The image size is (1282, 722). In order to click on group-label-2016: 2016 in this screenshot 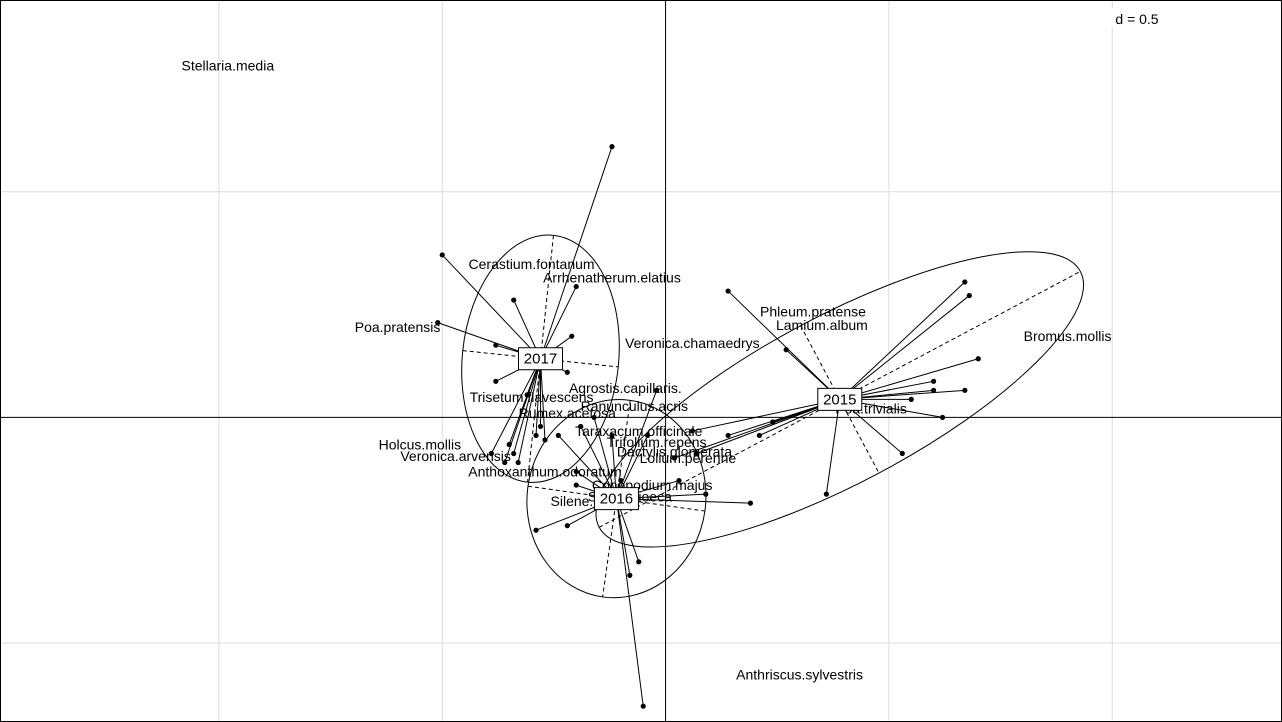, I will do `click(616, 499)`.